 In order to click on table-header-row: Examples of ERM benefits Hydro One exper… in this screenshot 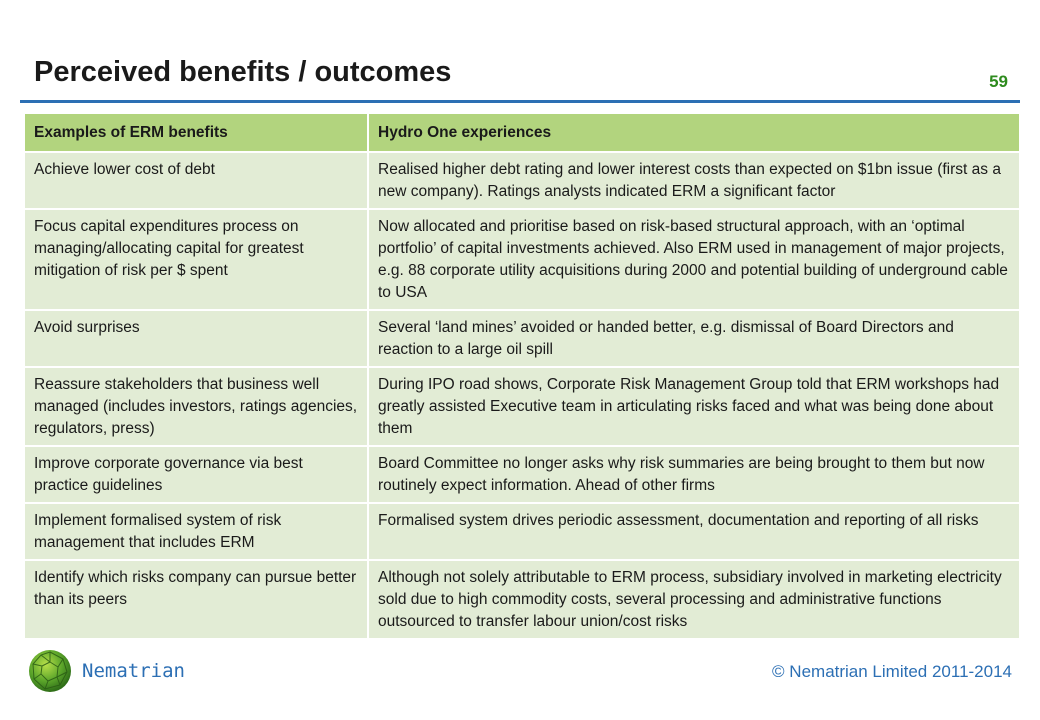, I will do `click(522, 132)`.